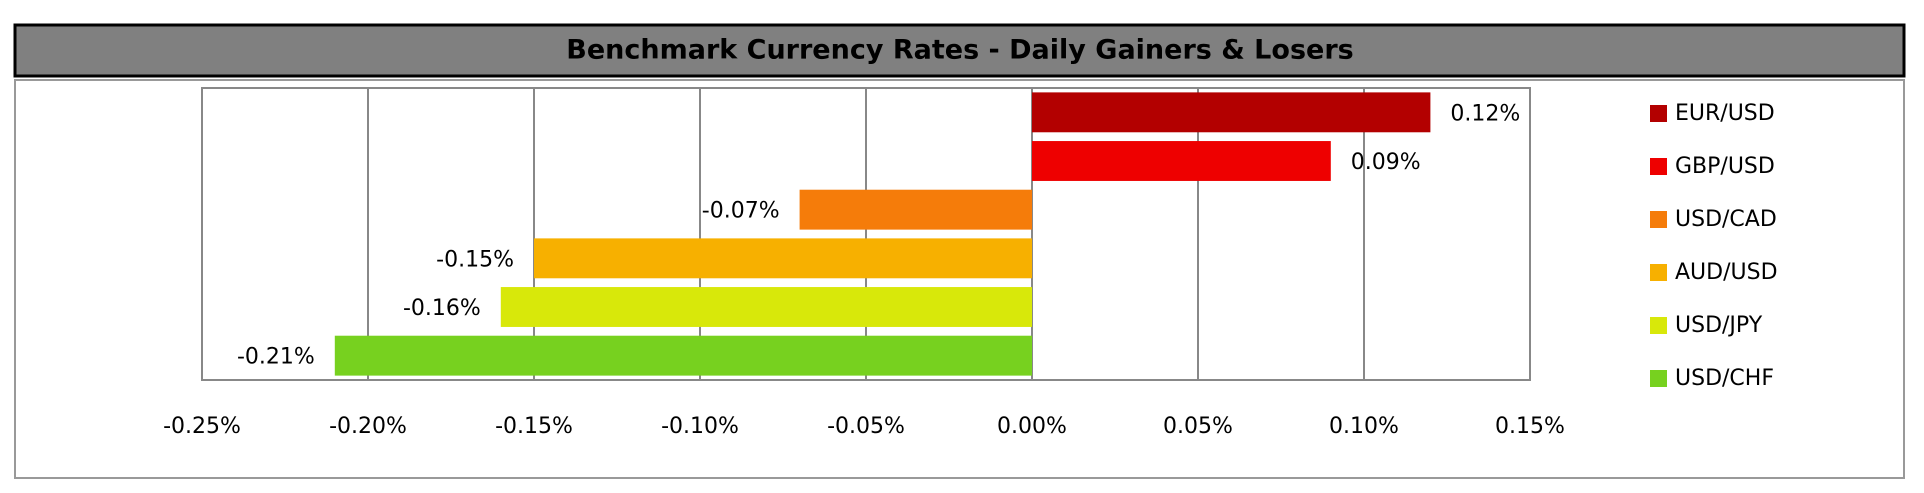  I want to click on value-label: -0.21%, so click(276, 357).